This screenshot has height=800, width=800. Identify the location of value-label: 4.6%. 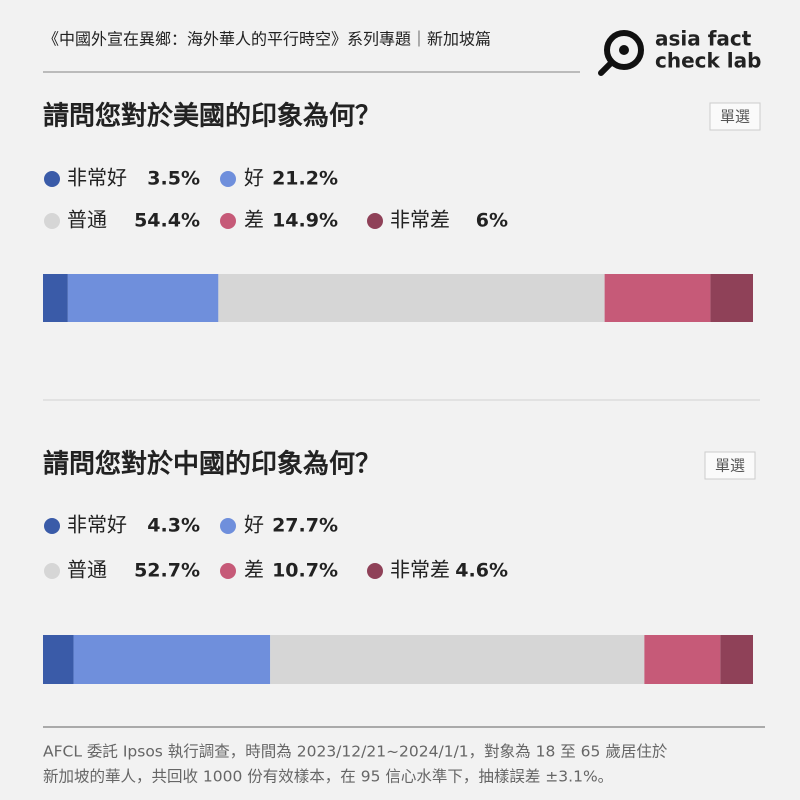
(481, 571).